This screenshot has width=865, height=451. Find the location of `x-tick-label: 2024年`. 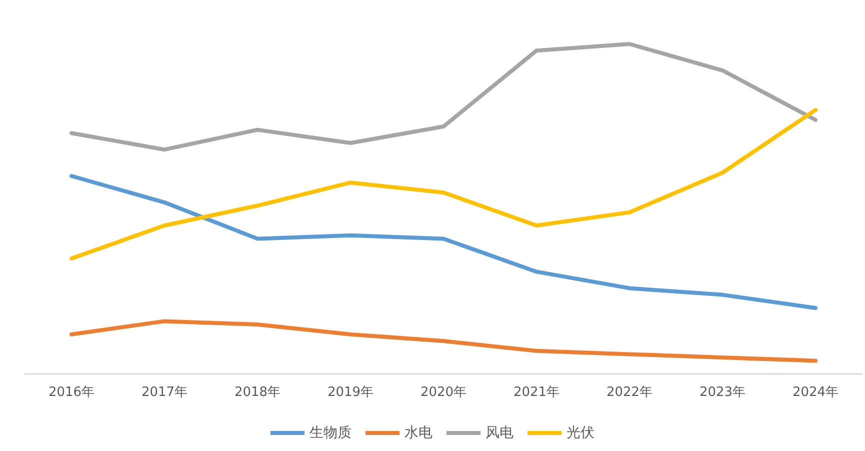

x-tick-label: 2024年 is located at coordinates (815, 392).